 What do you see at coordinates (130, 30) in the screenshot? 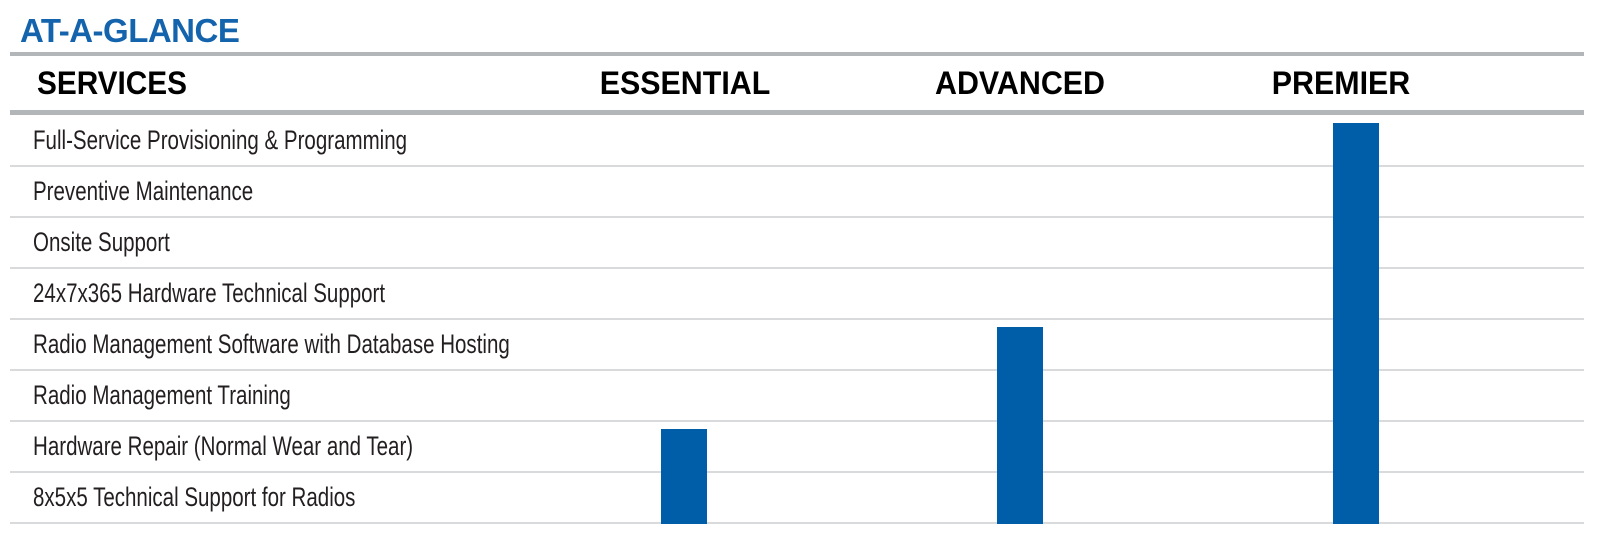
I see `page-title: AT-A-GLANCE` at bounding box center [130, 30].